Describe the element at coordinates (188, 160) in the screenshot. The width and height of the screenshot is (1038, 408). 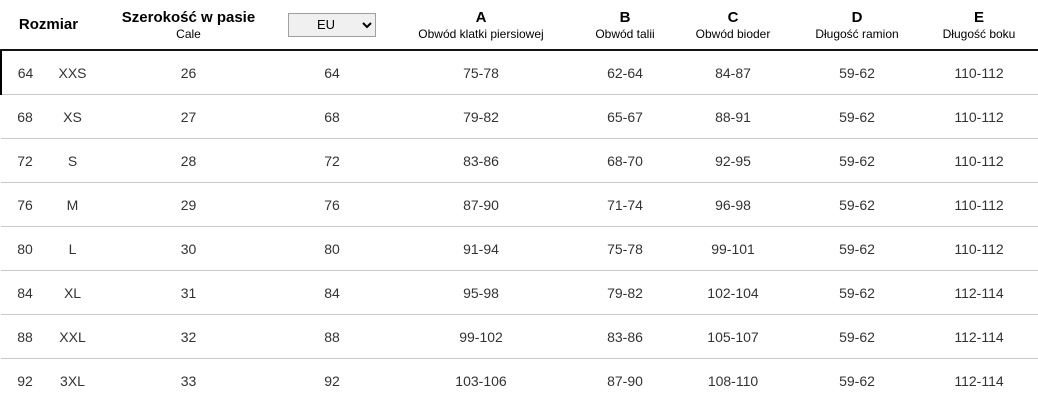
I see `cell-inches: 28` at that location.